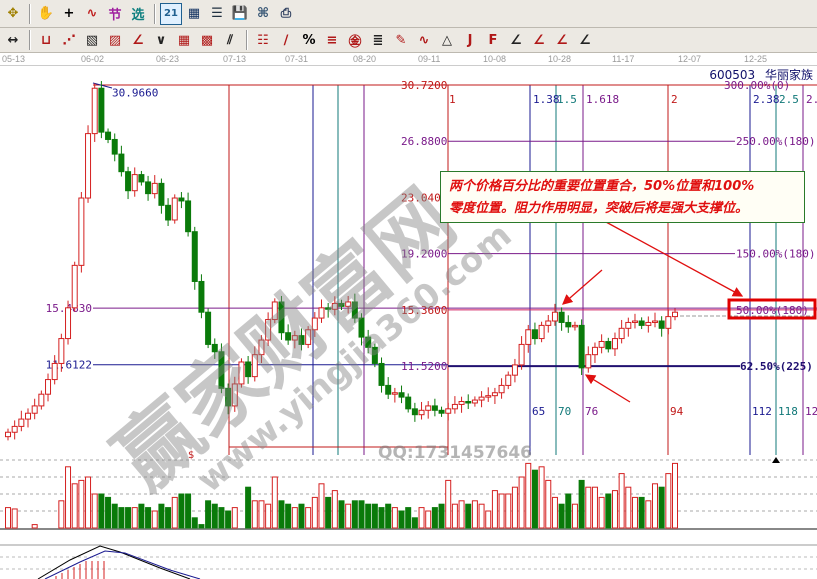 The height and width of the screenshot is (579, 817). I want to click on section-icon: 节, so click(115, 15).